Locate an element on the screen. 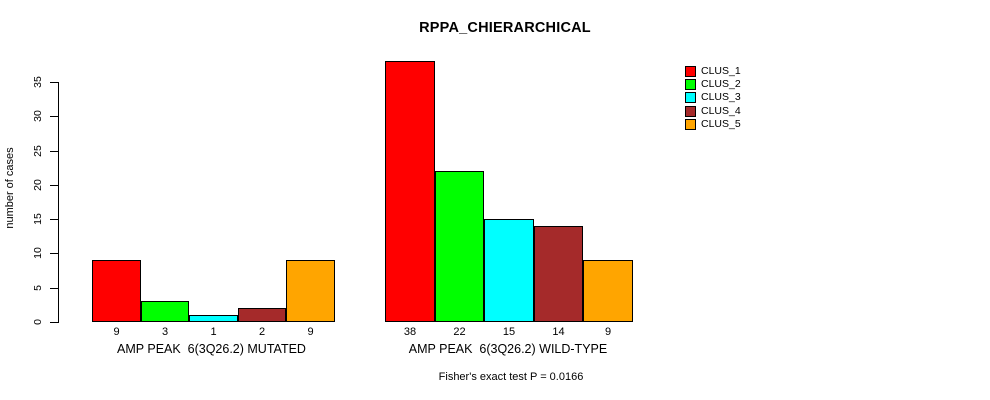 This screenshot has height=400, width=990. y-tick-label: 30 is located at coordinates (38, 116).